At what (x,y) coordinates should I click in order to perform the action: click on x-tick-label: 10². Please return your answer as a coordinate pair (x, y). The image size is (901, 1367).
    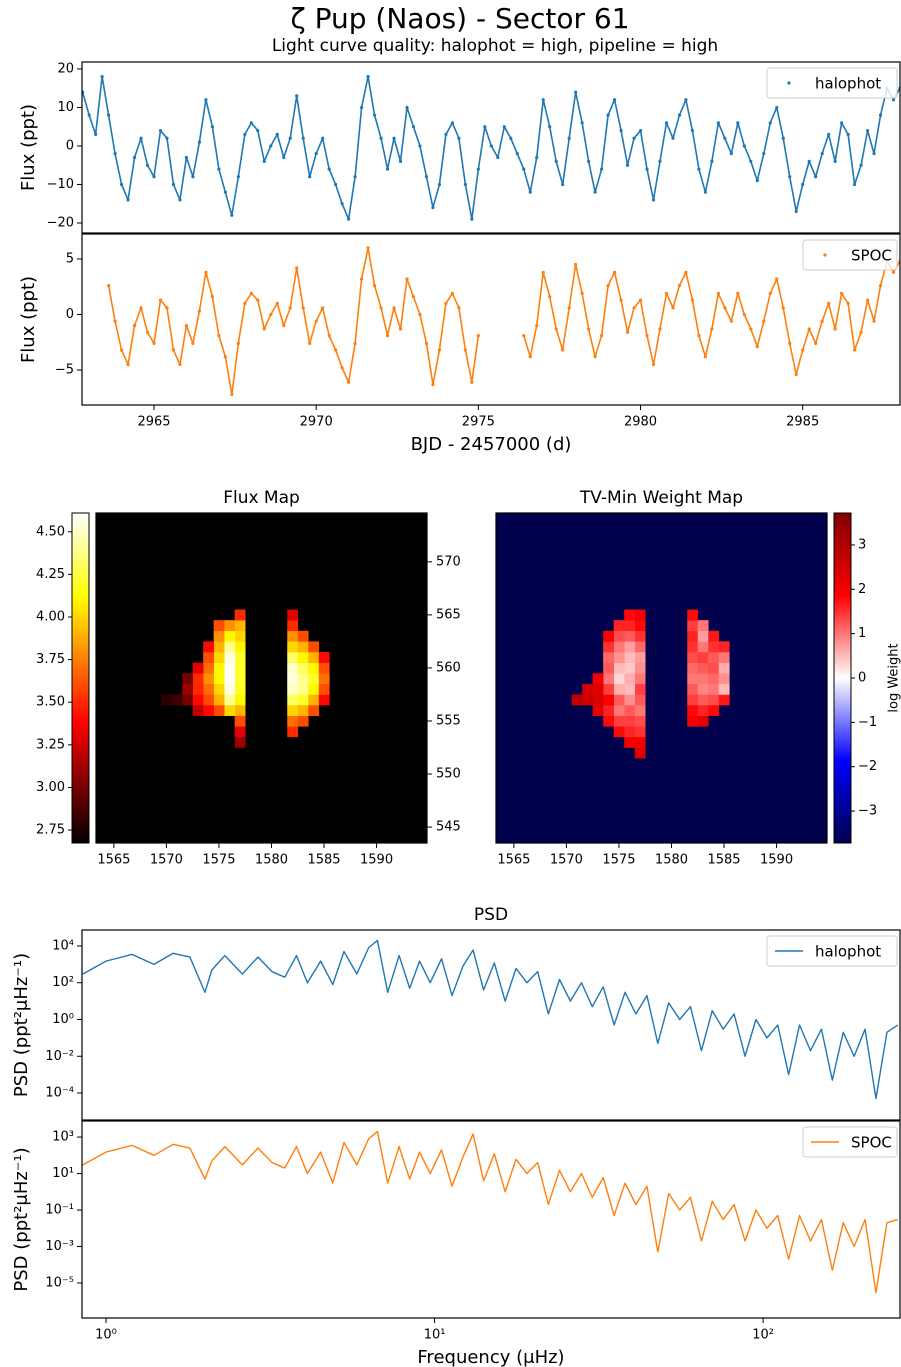
    Looking at the image, I should click on (763, 1335).